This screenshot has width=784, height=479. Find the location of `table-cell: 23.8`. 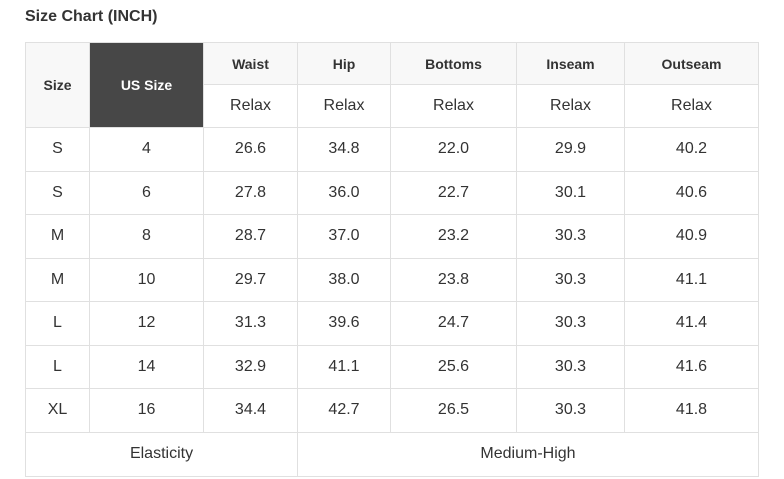

table-cell: 23.8 is located at coordinates (453, 279).